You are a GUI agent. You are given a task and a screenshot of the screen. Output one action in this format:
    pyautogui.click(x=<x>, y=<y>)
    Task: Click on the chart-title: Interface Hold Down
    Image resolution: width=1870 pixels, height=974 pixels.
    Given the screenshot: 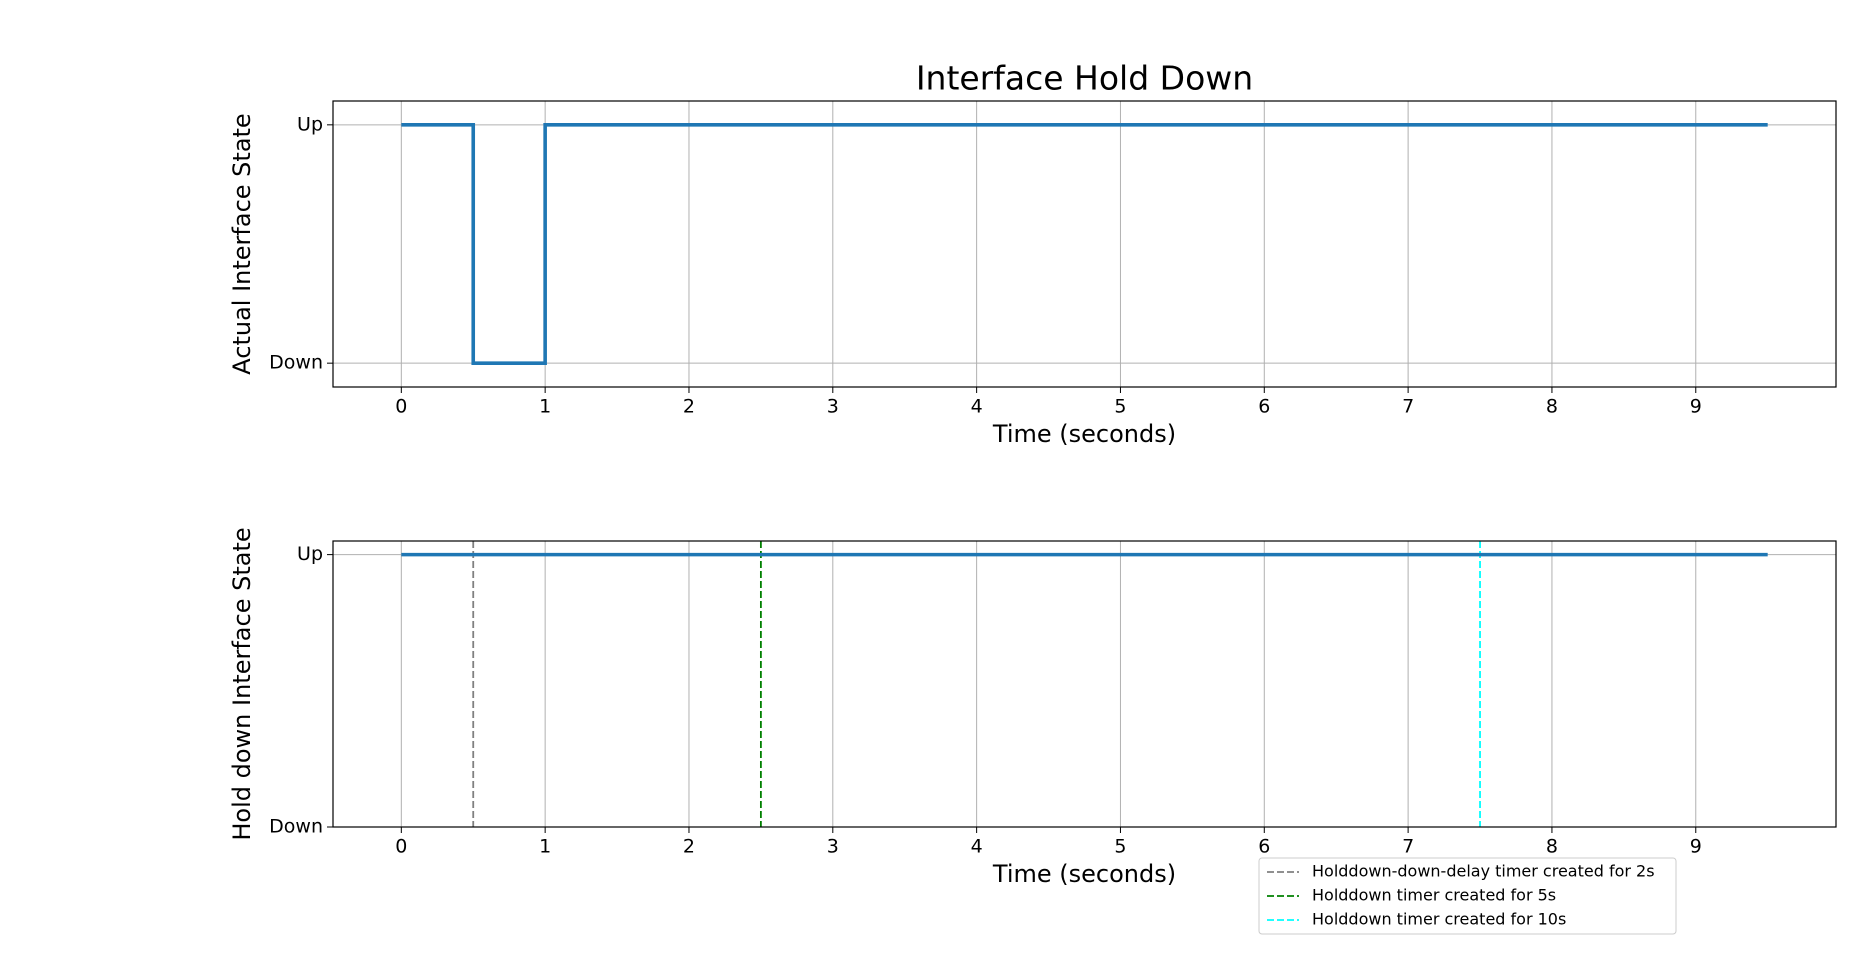 What is the action you would take?
    pyautogui.click(x=1084, y=78)
    